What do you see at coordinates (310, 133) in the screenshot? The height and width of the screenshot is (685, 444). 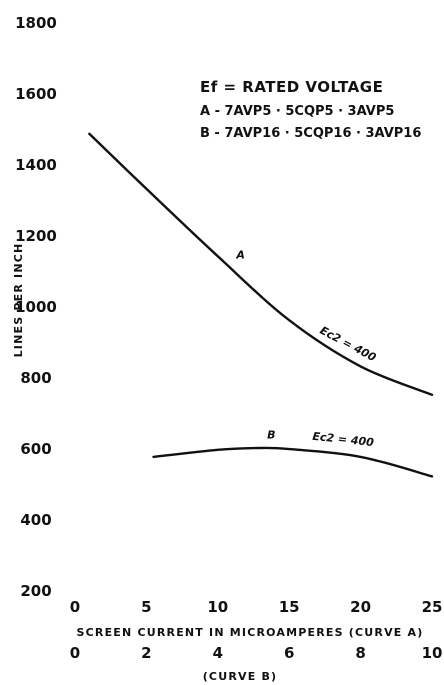 I see `legend-entry-b: B - 7AVP16 · 5CQP16 · 3AVP16` at bounding box center [310, 133].